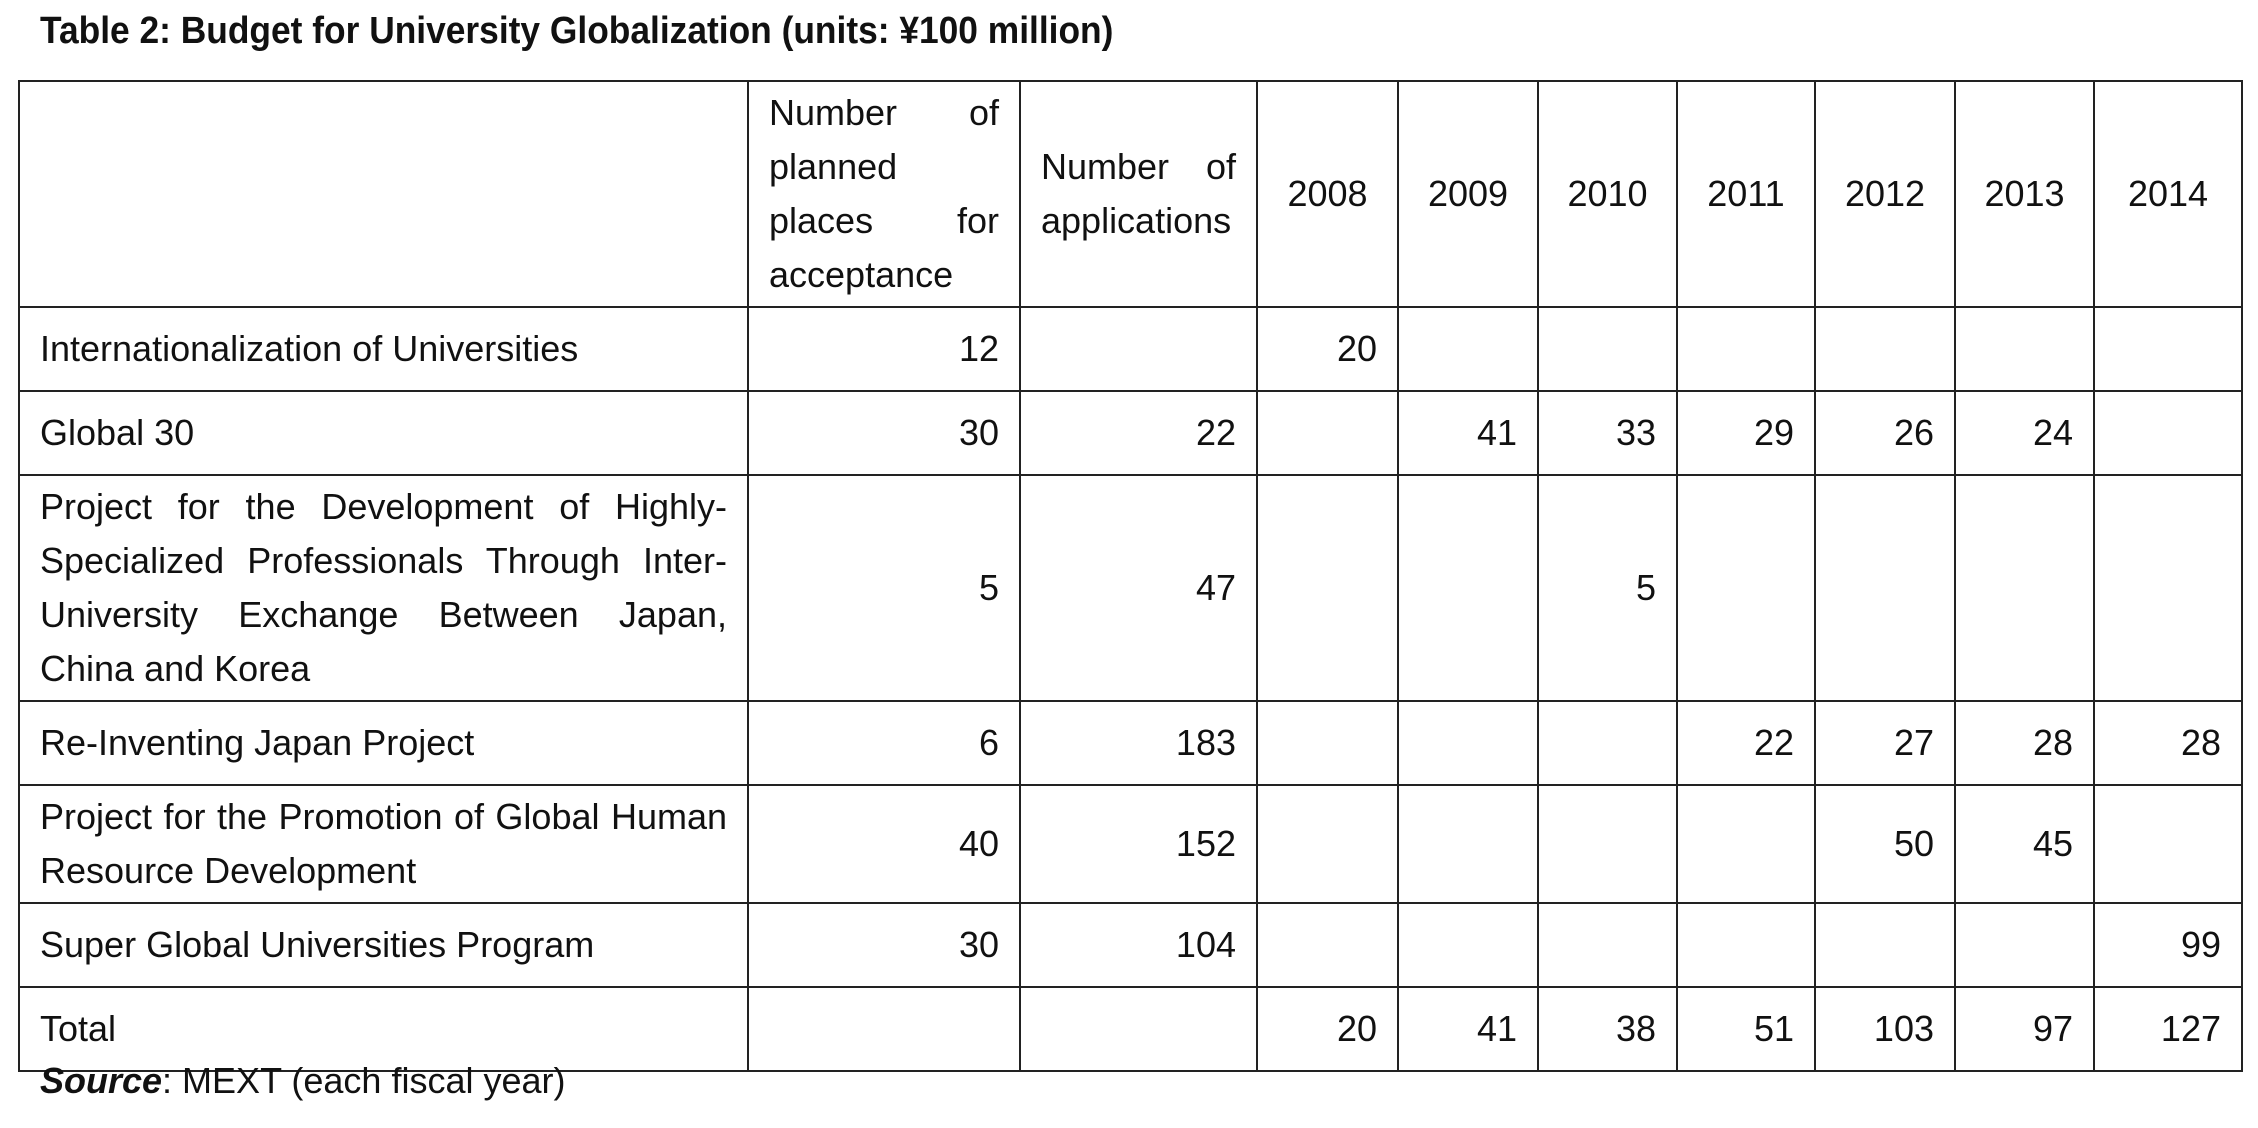 This screenshot has height=1128, width=2258. I want to click on header-year: 2010, so click(1607, 194).